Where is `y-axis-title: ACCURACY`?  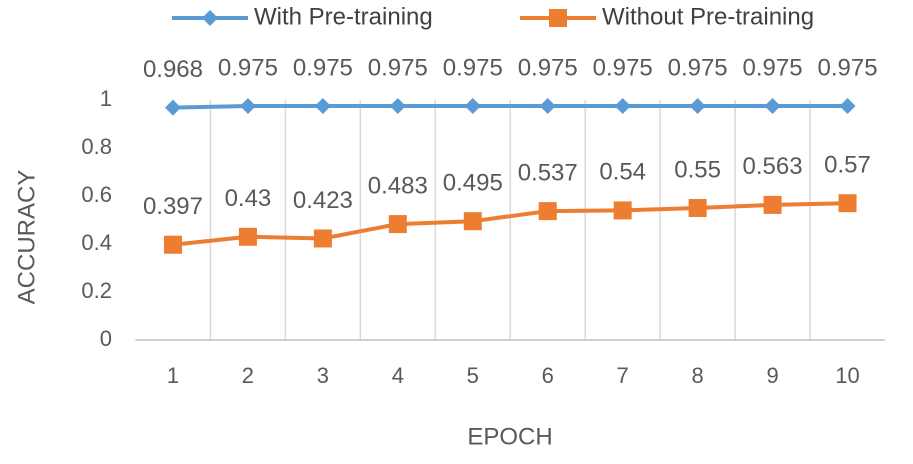 y-axis-title: ACCURACY is located at coordinates (26, 237).